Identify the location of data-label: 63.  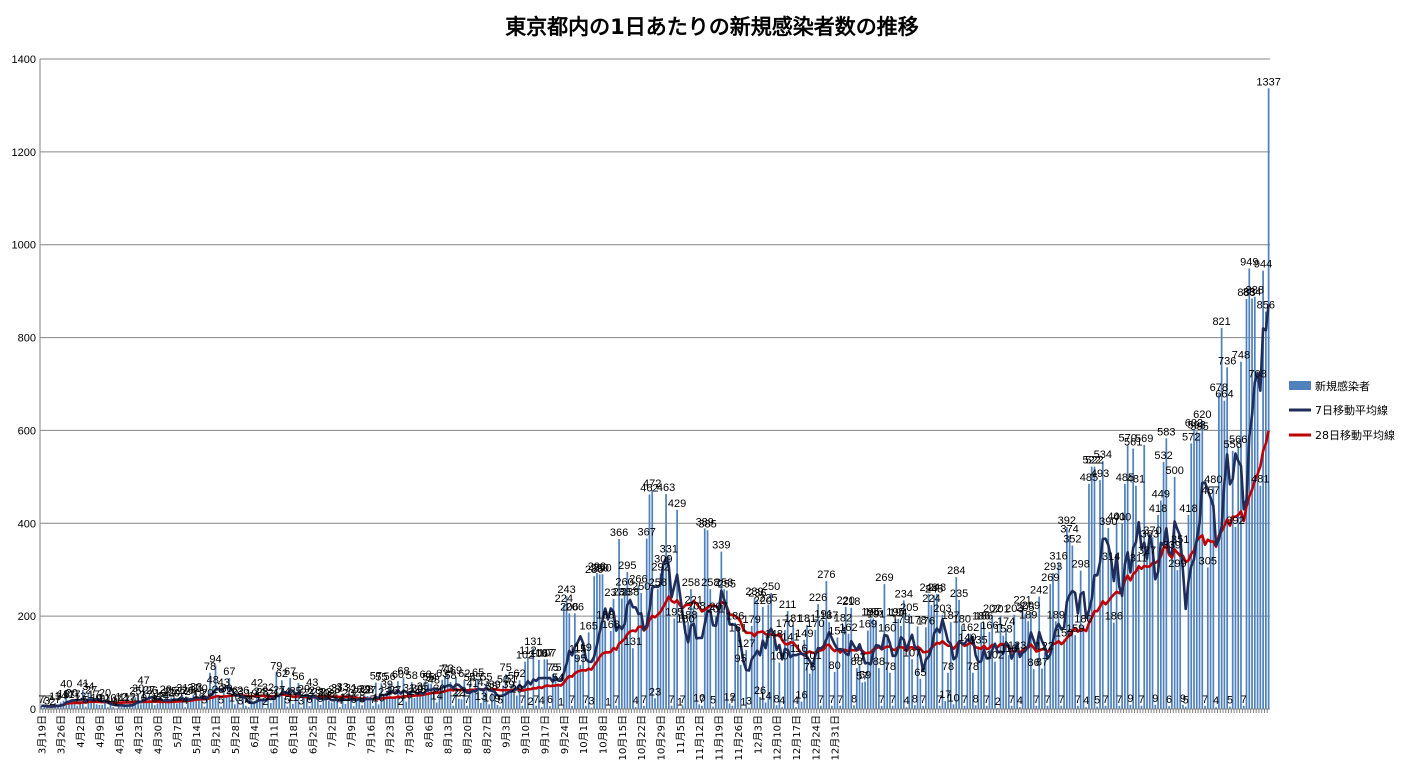
(442, 674).